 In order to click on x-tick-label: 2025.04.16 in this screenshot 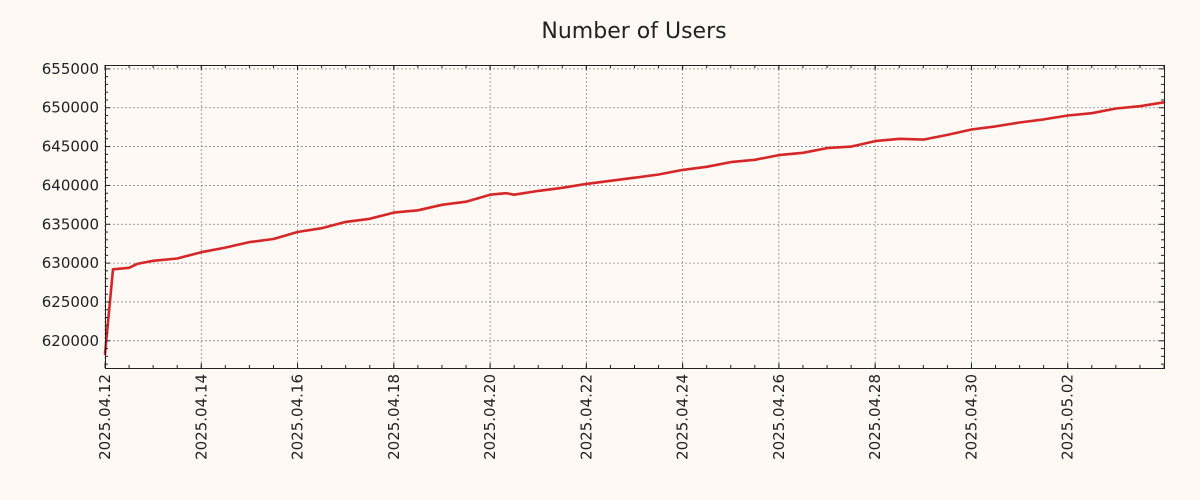, I will do `click(298, 417)`.